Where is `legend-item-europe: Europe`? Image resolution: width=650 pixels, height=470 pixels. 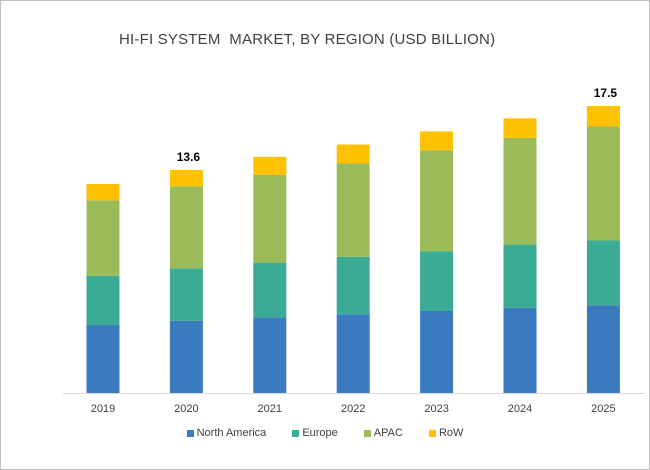 legend-item-europe: Europe is located at coordinates (315, 433).